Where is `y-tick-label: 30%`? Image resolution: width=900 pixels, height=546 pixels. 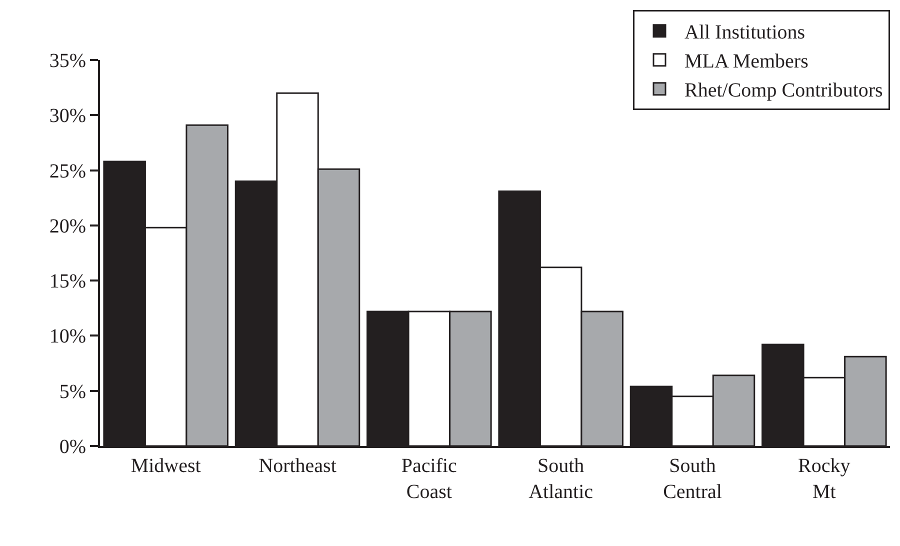
y-tick-label: 30% is located at coordinates (67, 116).